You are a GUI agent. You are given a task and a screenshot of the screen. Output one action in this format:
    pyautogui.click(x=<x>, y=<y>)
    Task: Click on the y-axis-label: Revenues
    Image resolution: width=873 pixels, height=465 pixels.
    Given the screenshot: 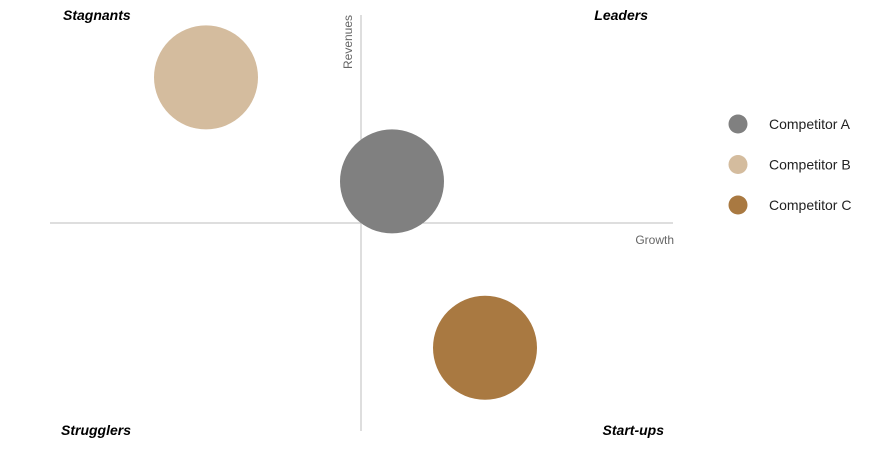 What is the action you would take?
    pyautogui.click(x=348, y=42)
    